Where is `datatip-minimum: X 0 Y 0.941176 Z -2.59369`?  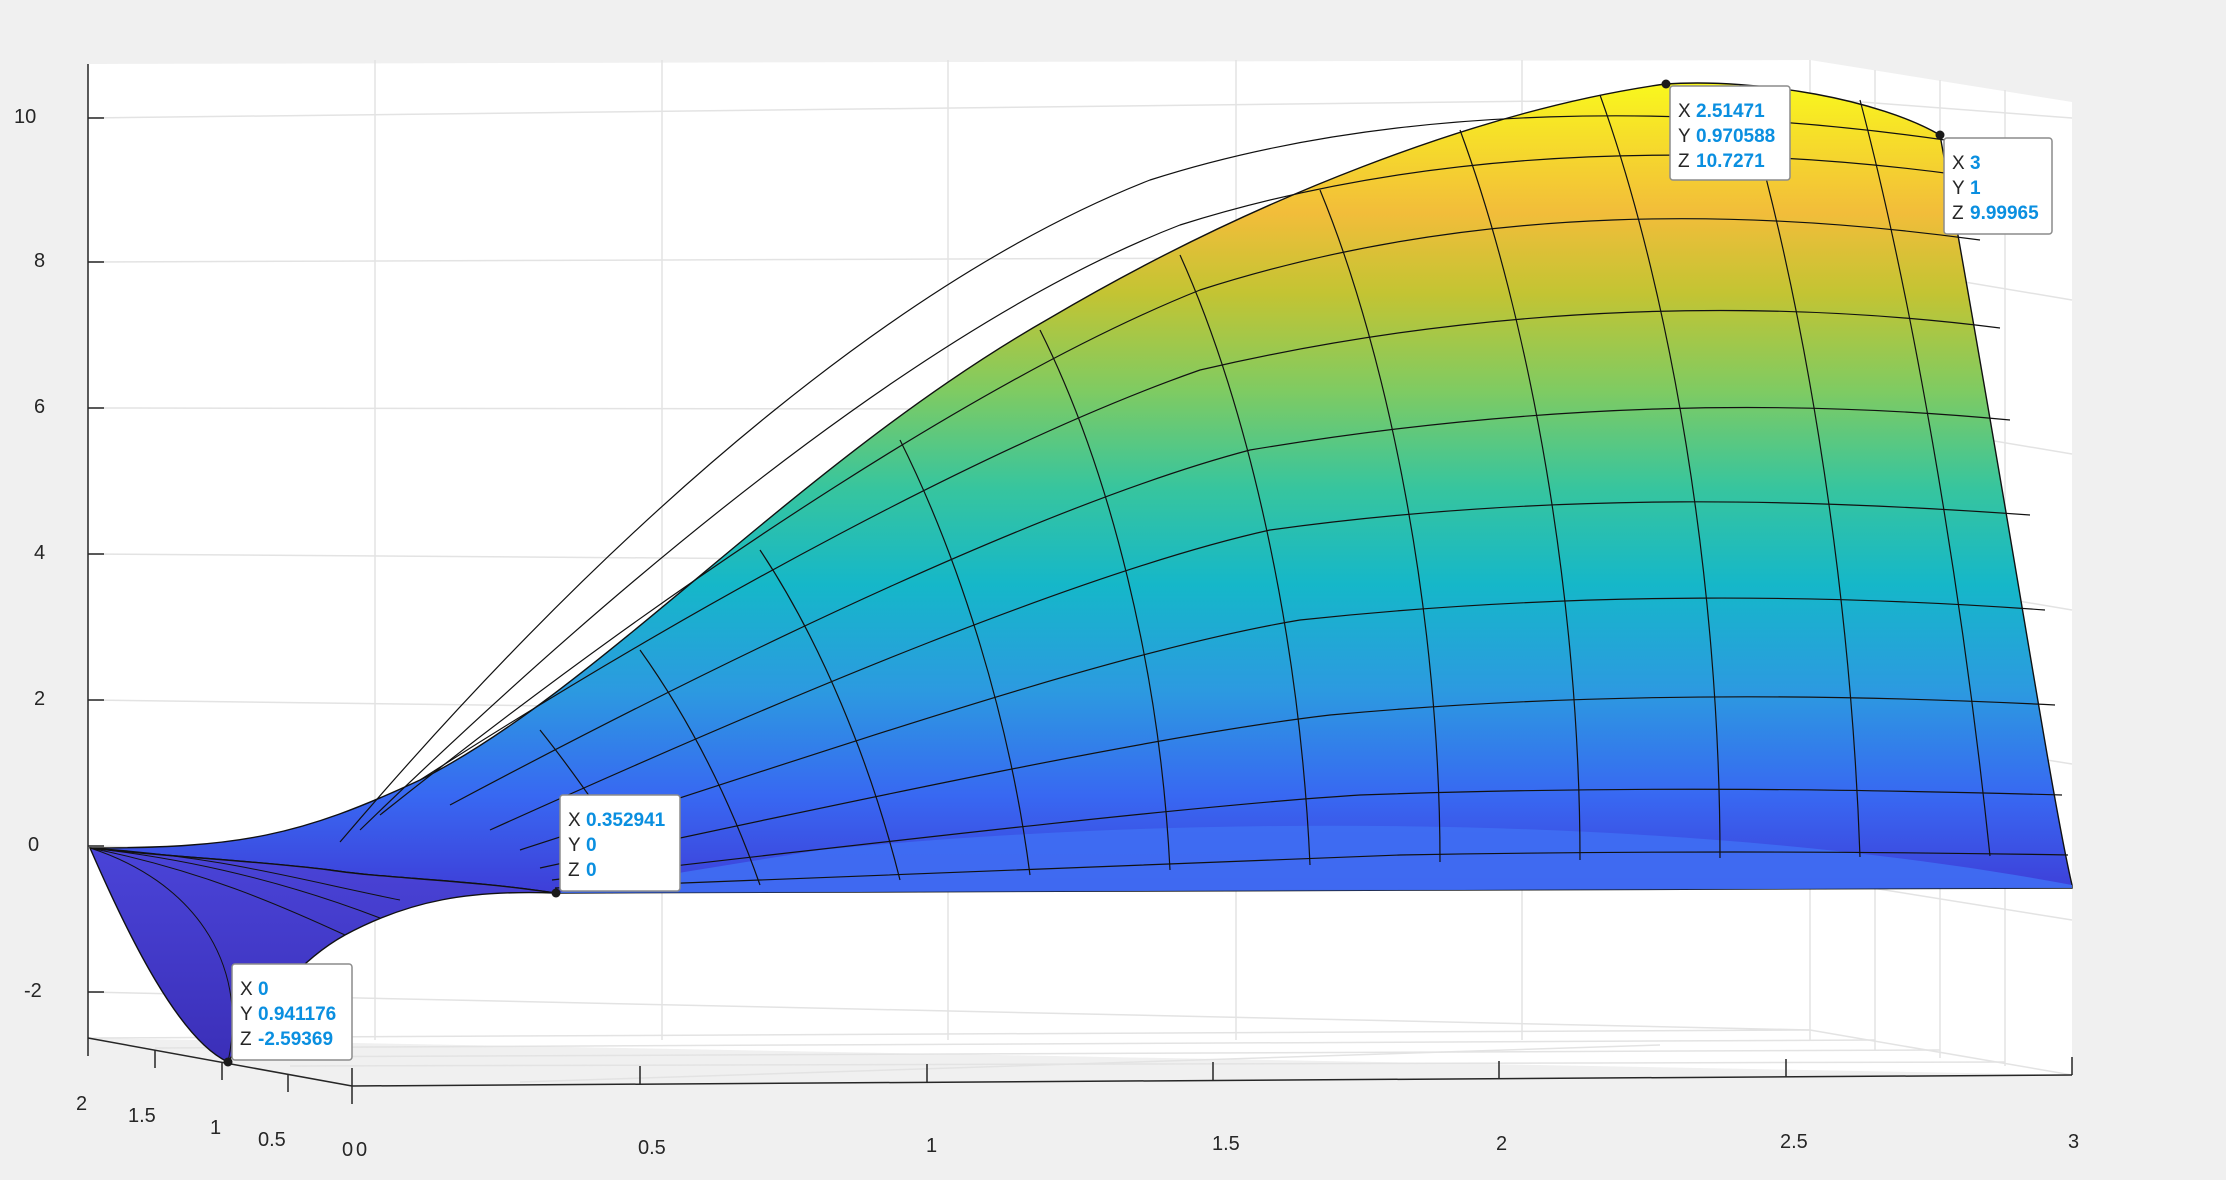
datatip-minimum: X 0 Y 0.941176 Z -2.59369 is located at coordinates (288, 1015).